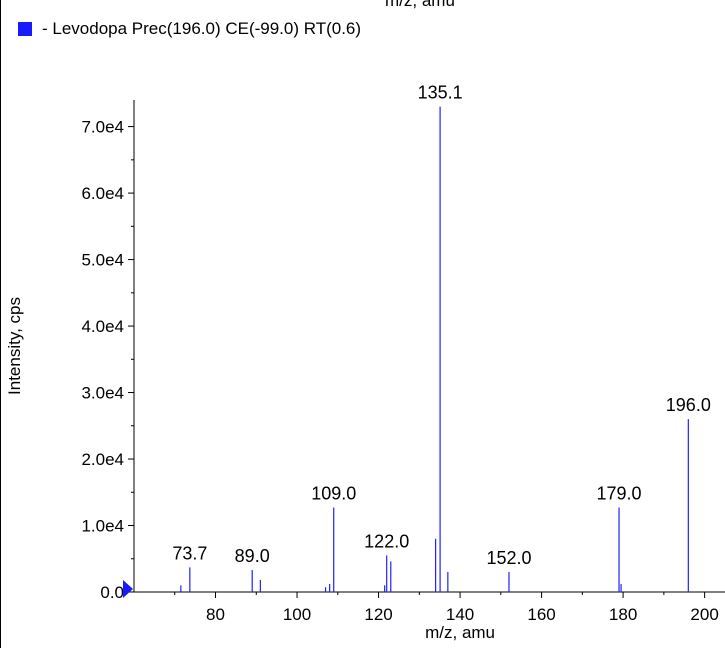 The height and width of the screenshot is (648, 725). Describe the element at coordinates (112, 592) in the screenshot. I see `y-tick-label: 0.0` at that location.